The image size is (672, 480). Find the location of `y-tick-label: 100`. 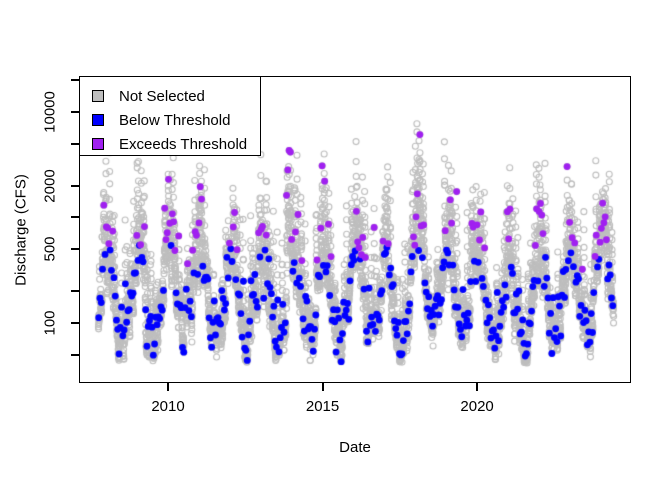

y-tick-label: 100 is located at coordinates (50, 323).